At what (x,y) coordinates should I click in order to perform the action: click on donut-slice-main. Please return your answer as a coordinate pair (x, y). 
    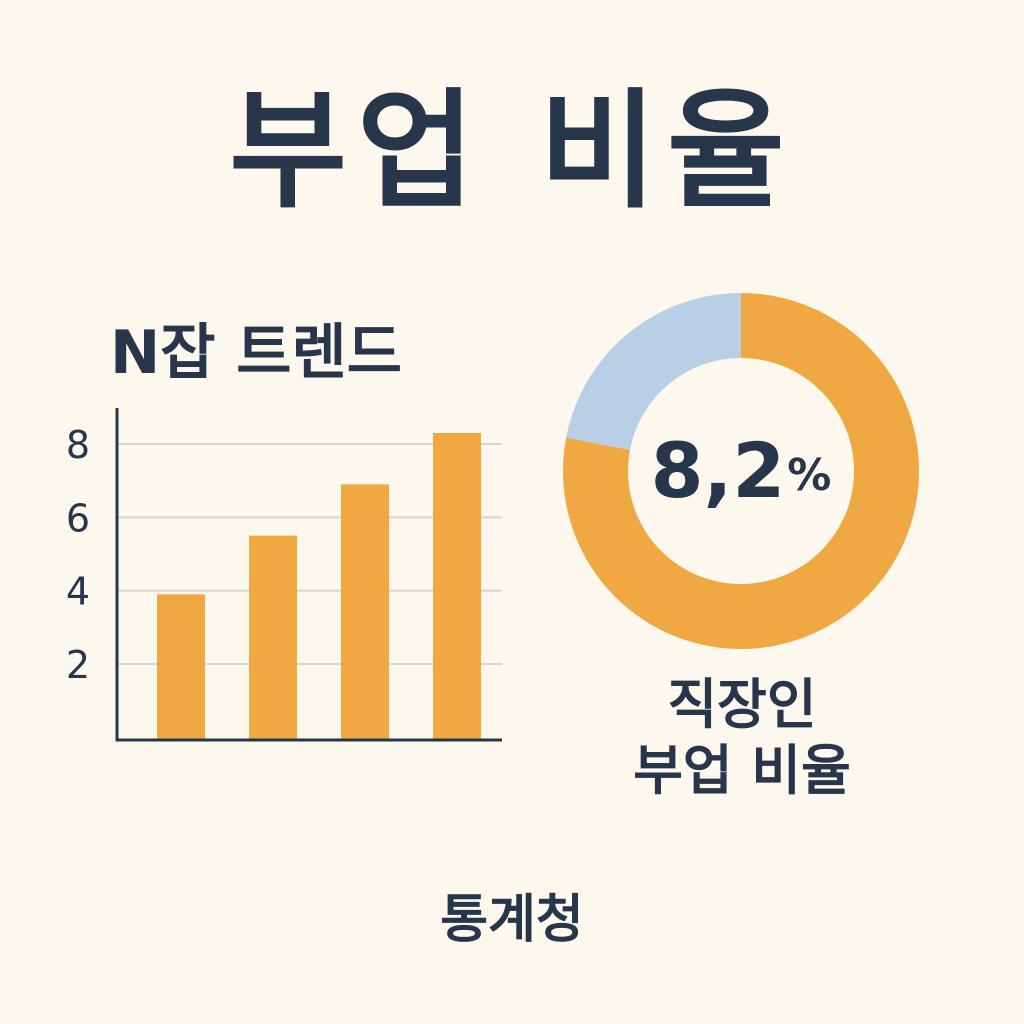
    Looking at the image, I should click on (741, 471).